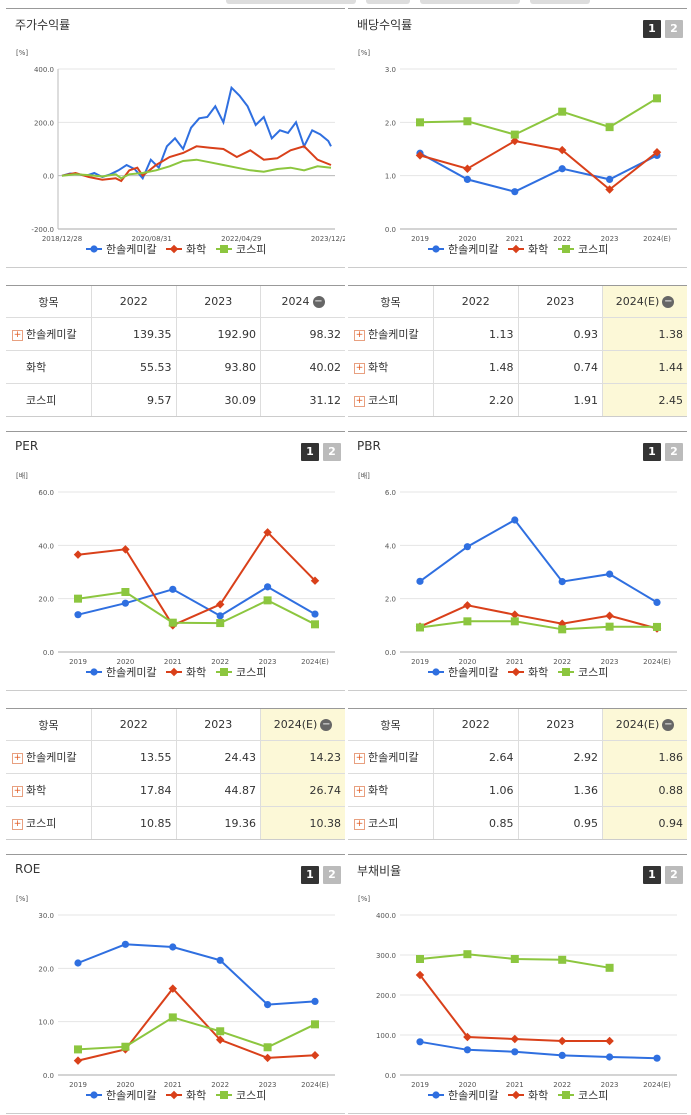 This screenshot has height=1115, width=691. Describe the element at coordinates (27, 446) in the screenshot. I see `panel-title: PER` at that location.